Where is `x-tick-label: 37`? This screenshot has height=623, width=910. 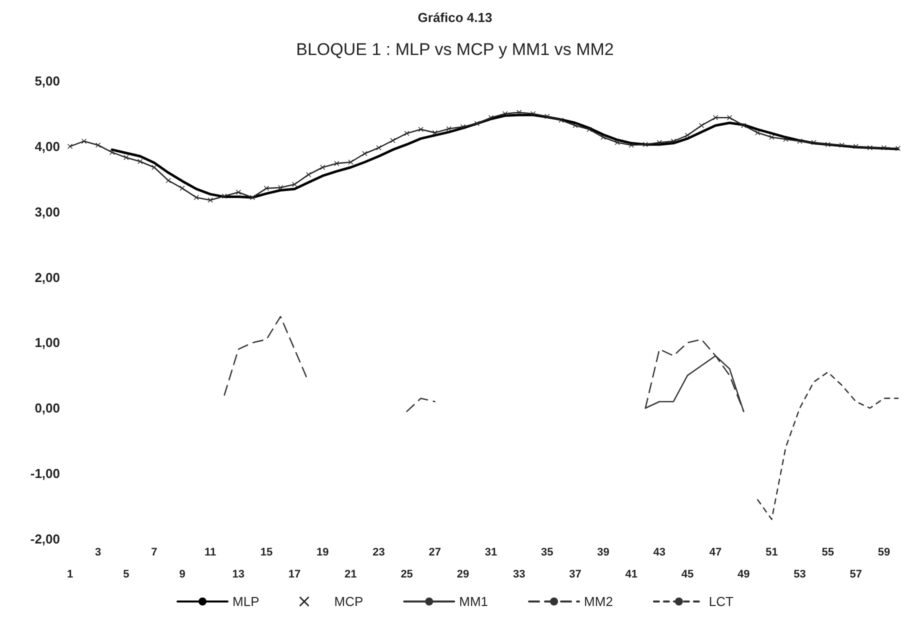
x-tick-label: 37 is located at coordinates (575, 574).